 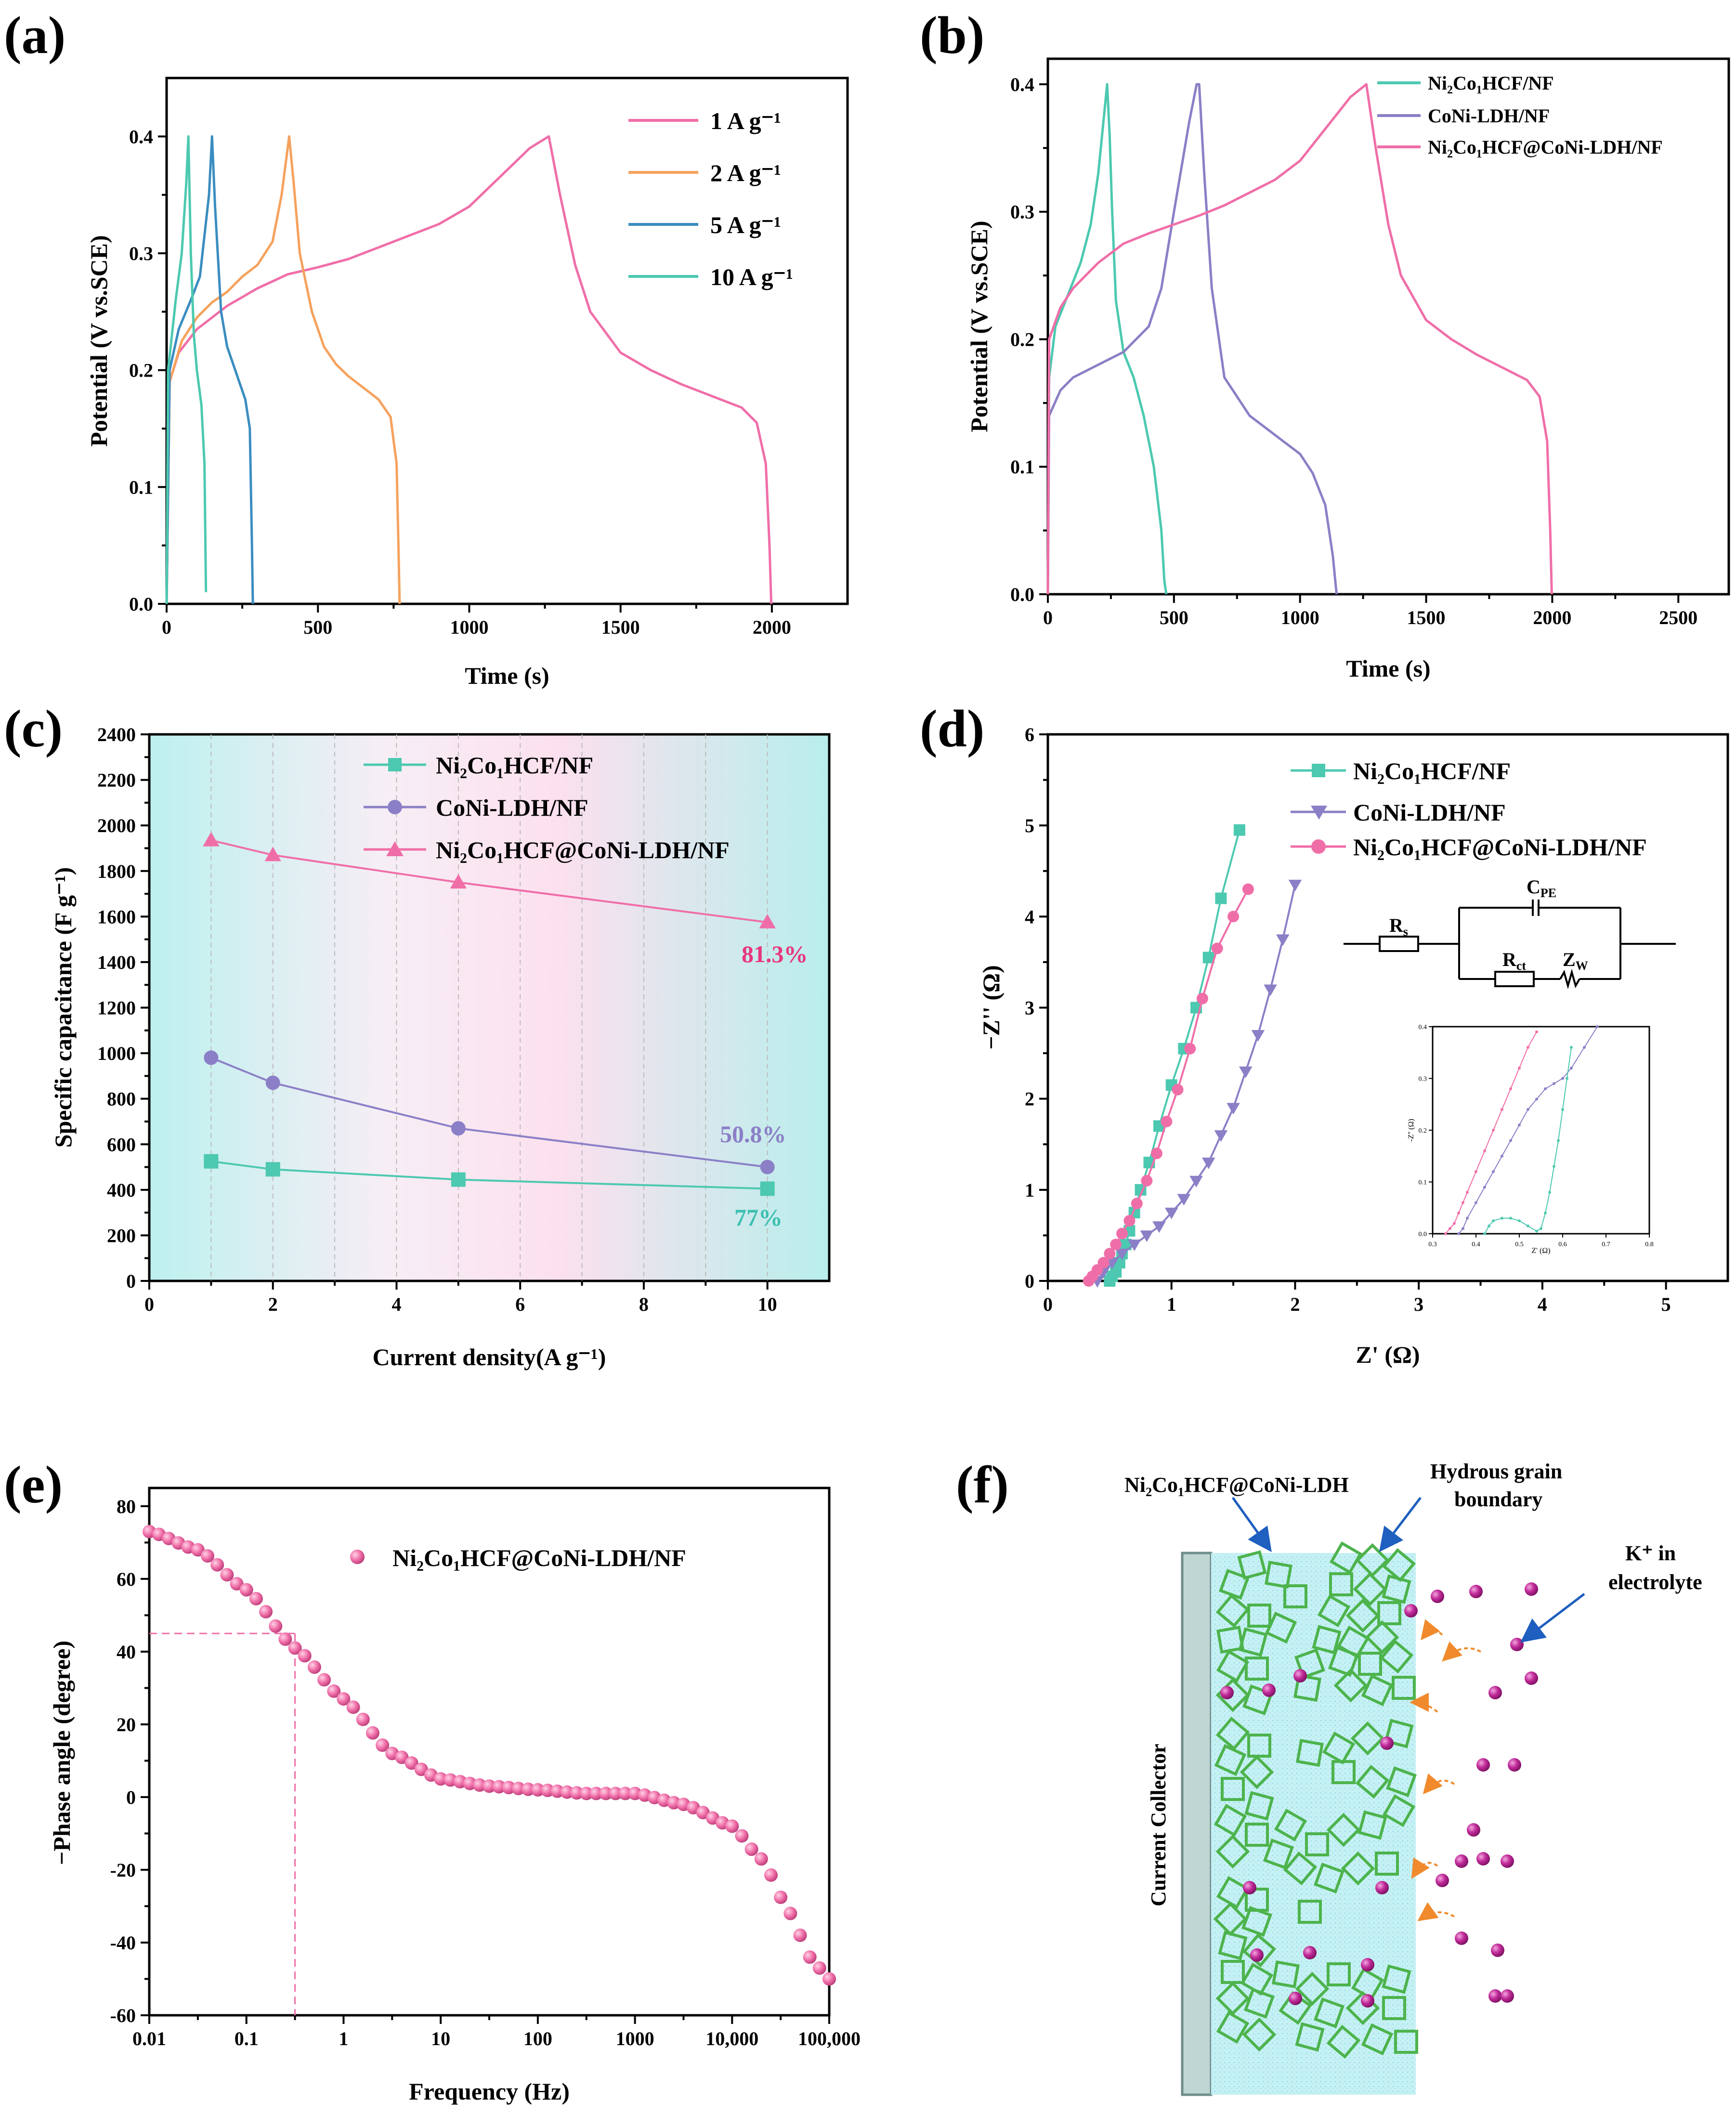 I want to click on circuit-cpe-label: CPE, so click(x=1541, y=888).